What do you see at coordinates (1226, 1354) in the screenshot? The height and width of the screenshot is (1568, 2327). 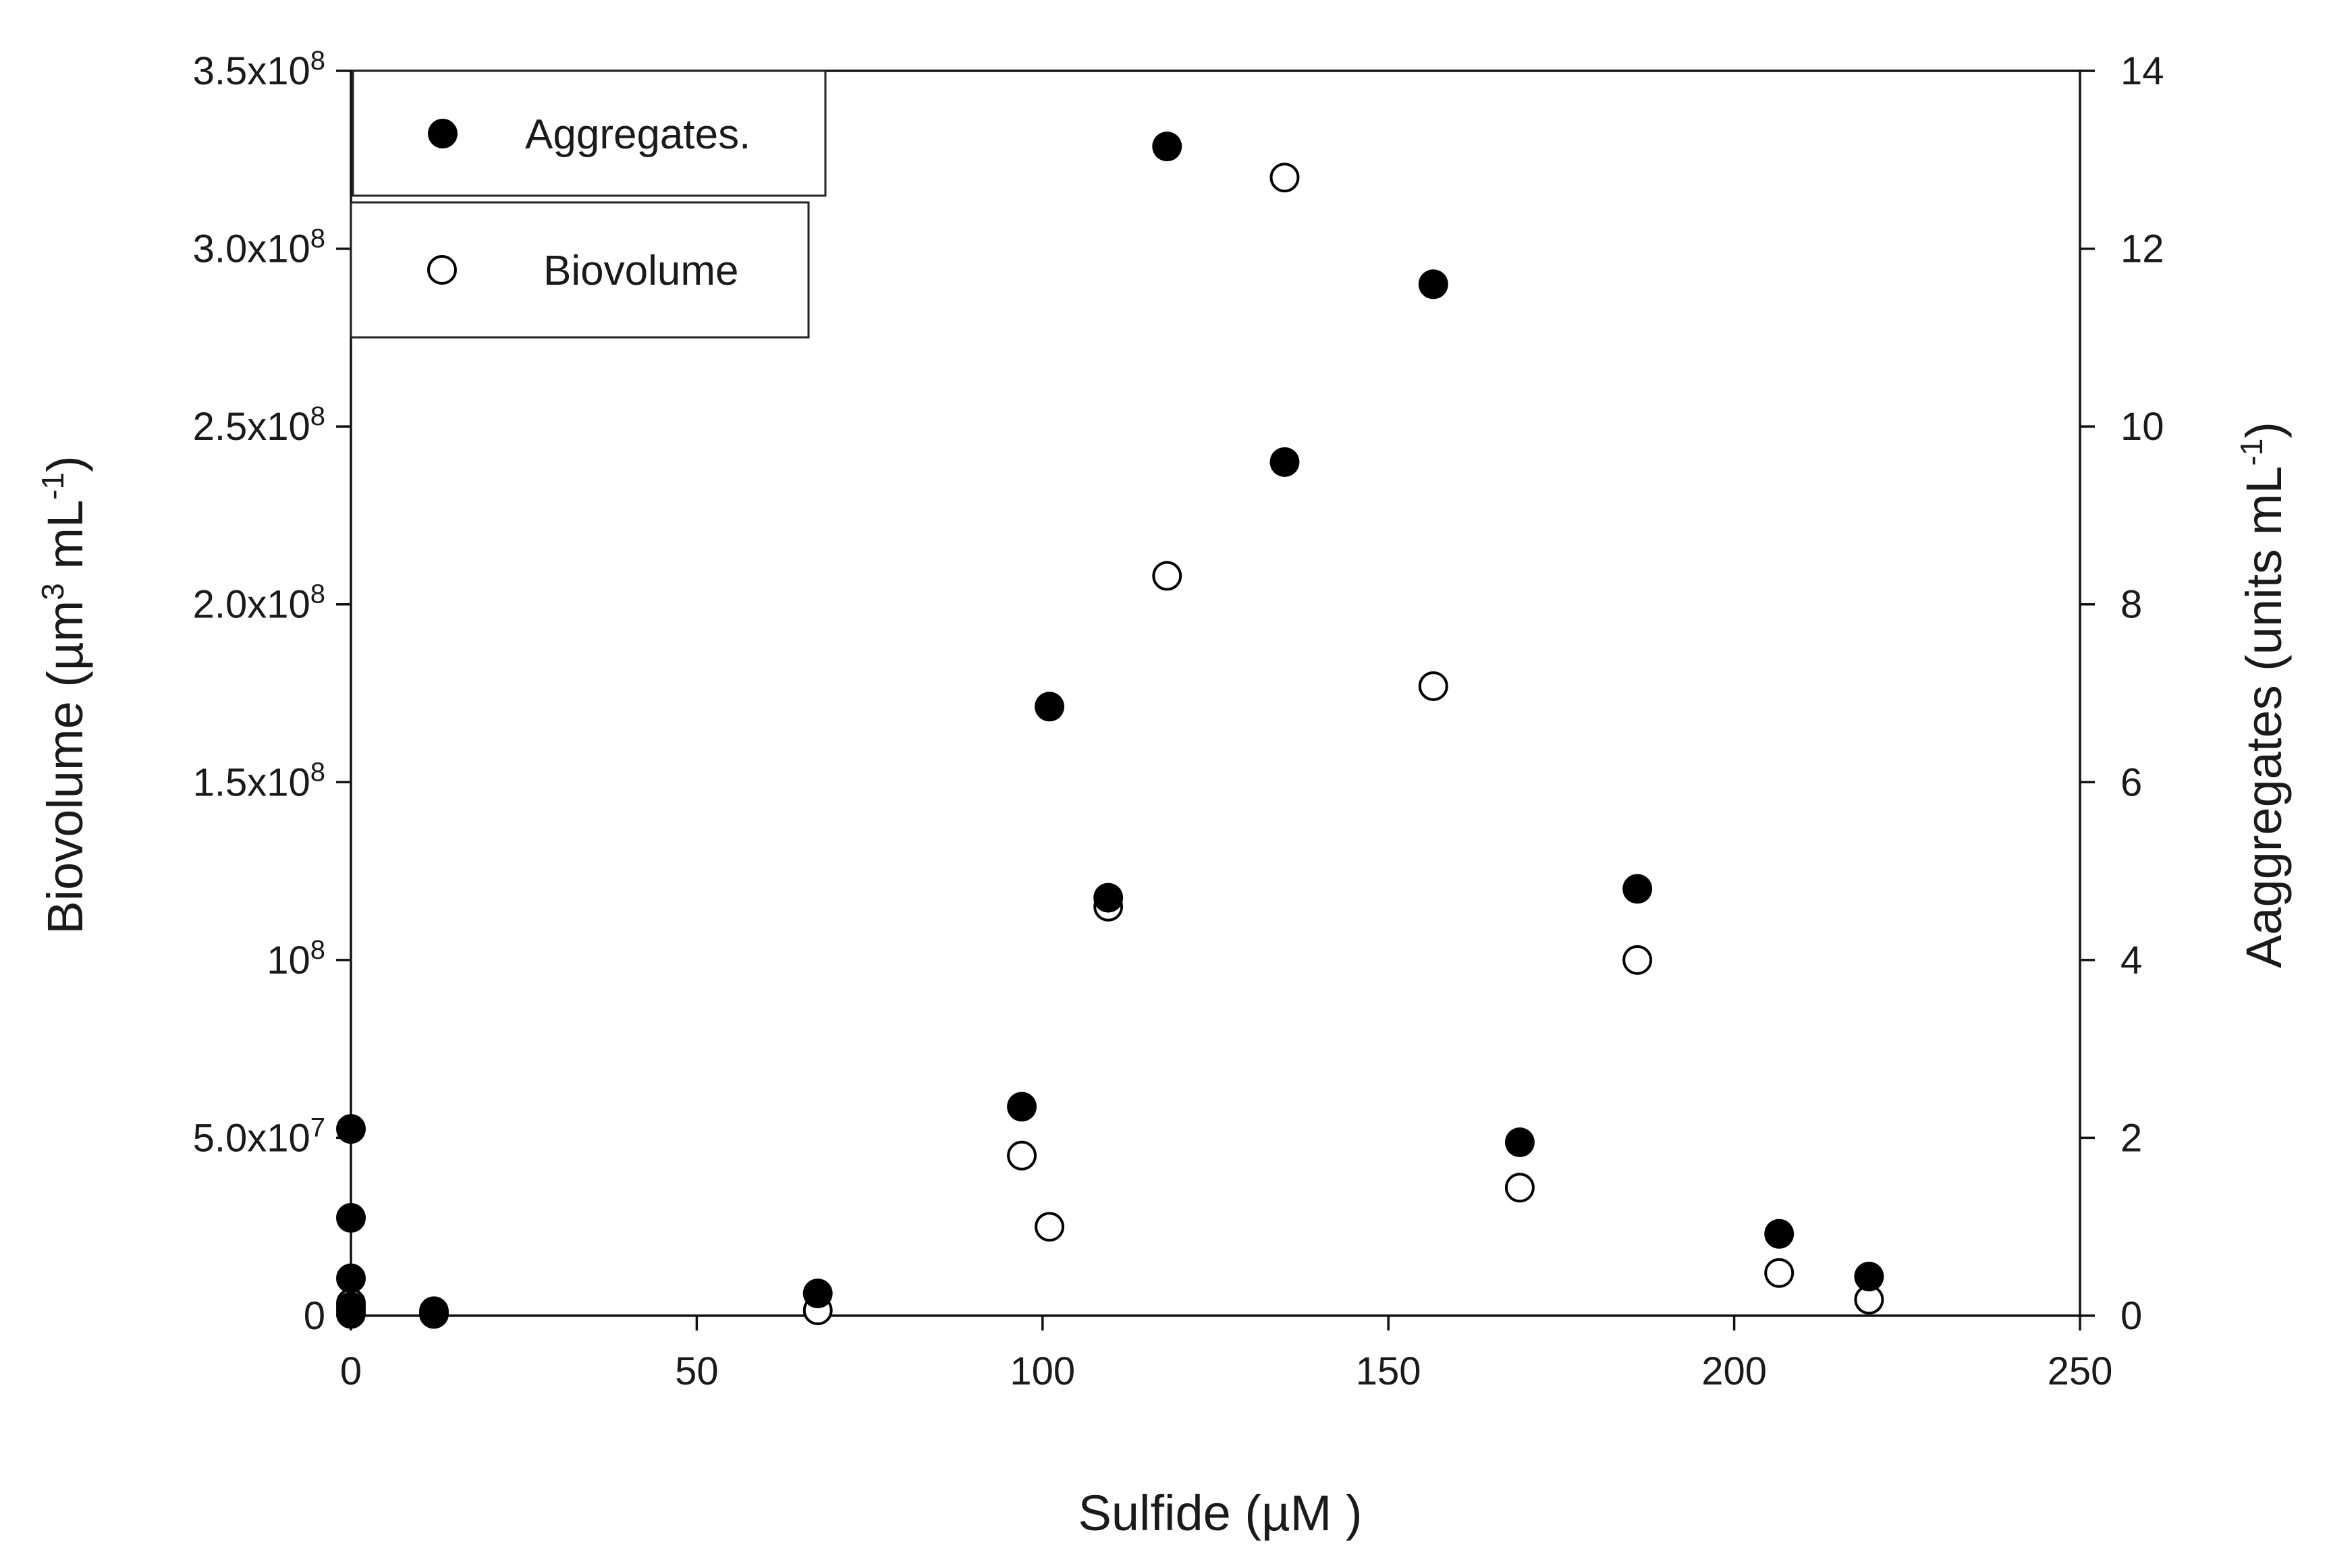 I see `x-axis-ticks: 0 50 100 150 200 250` at bounding box center [1226, 1354].